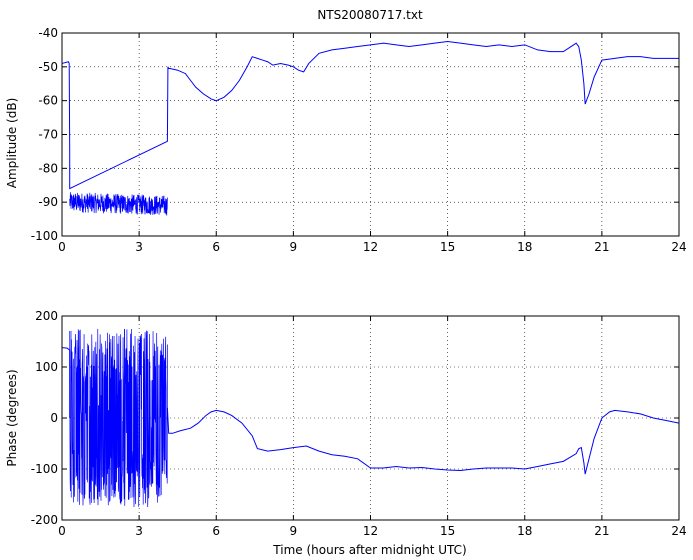  Describe the element at coordinates (46, 316) in the screenshot. I see `y-tick-label: 200` at that location.